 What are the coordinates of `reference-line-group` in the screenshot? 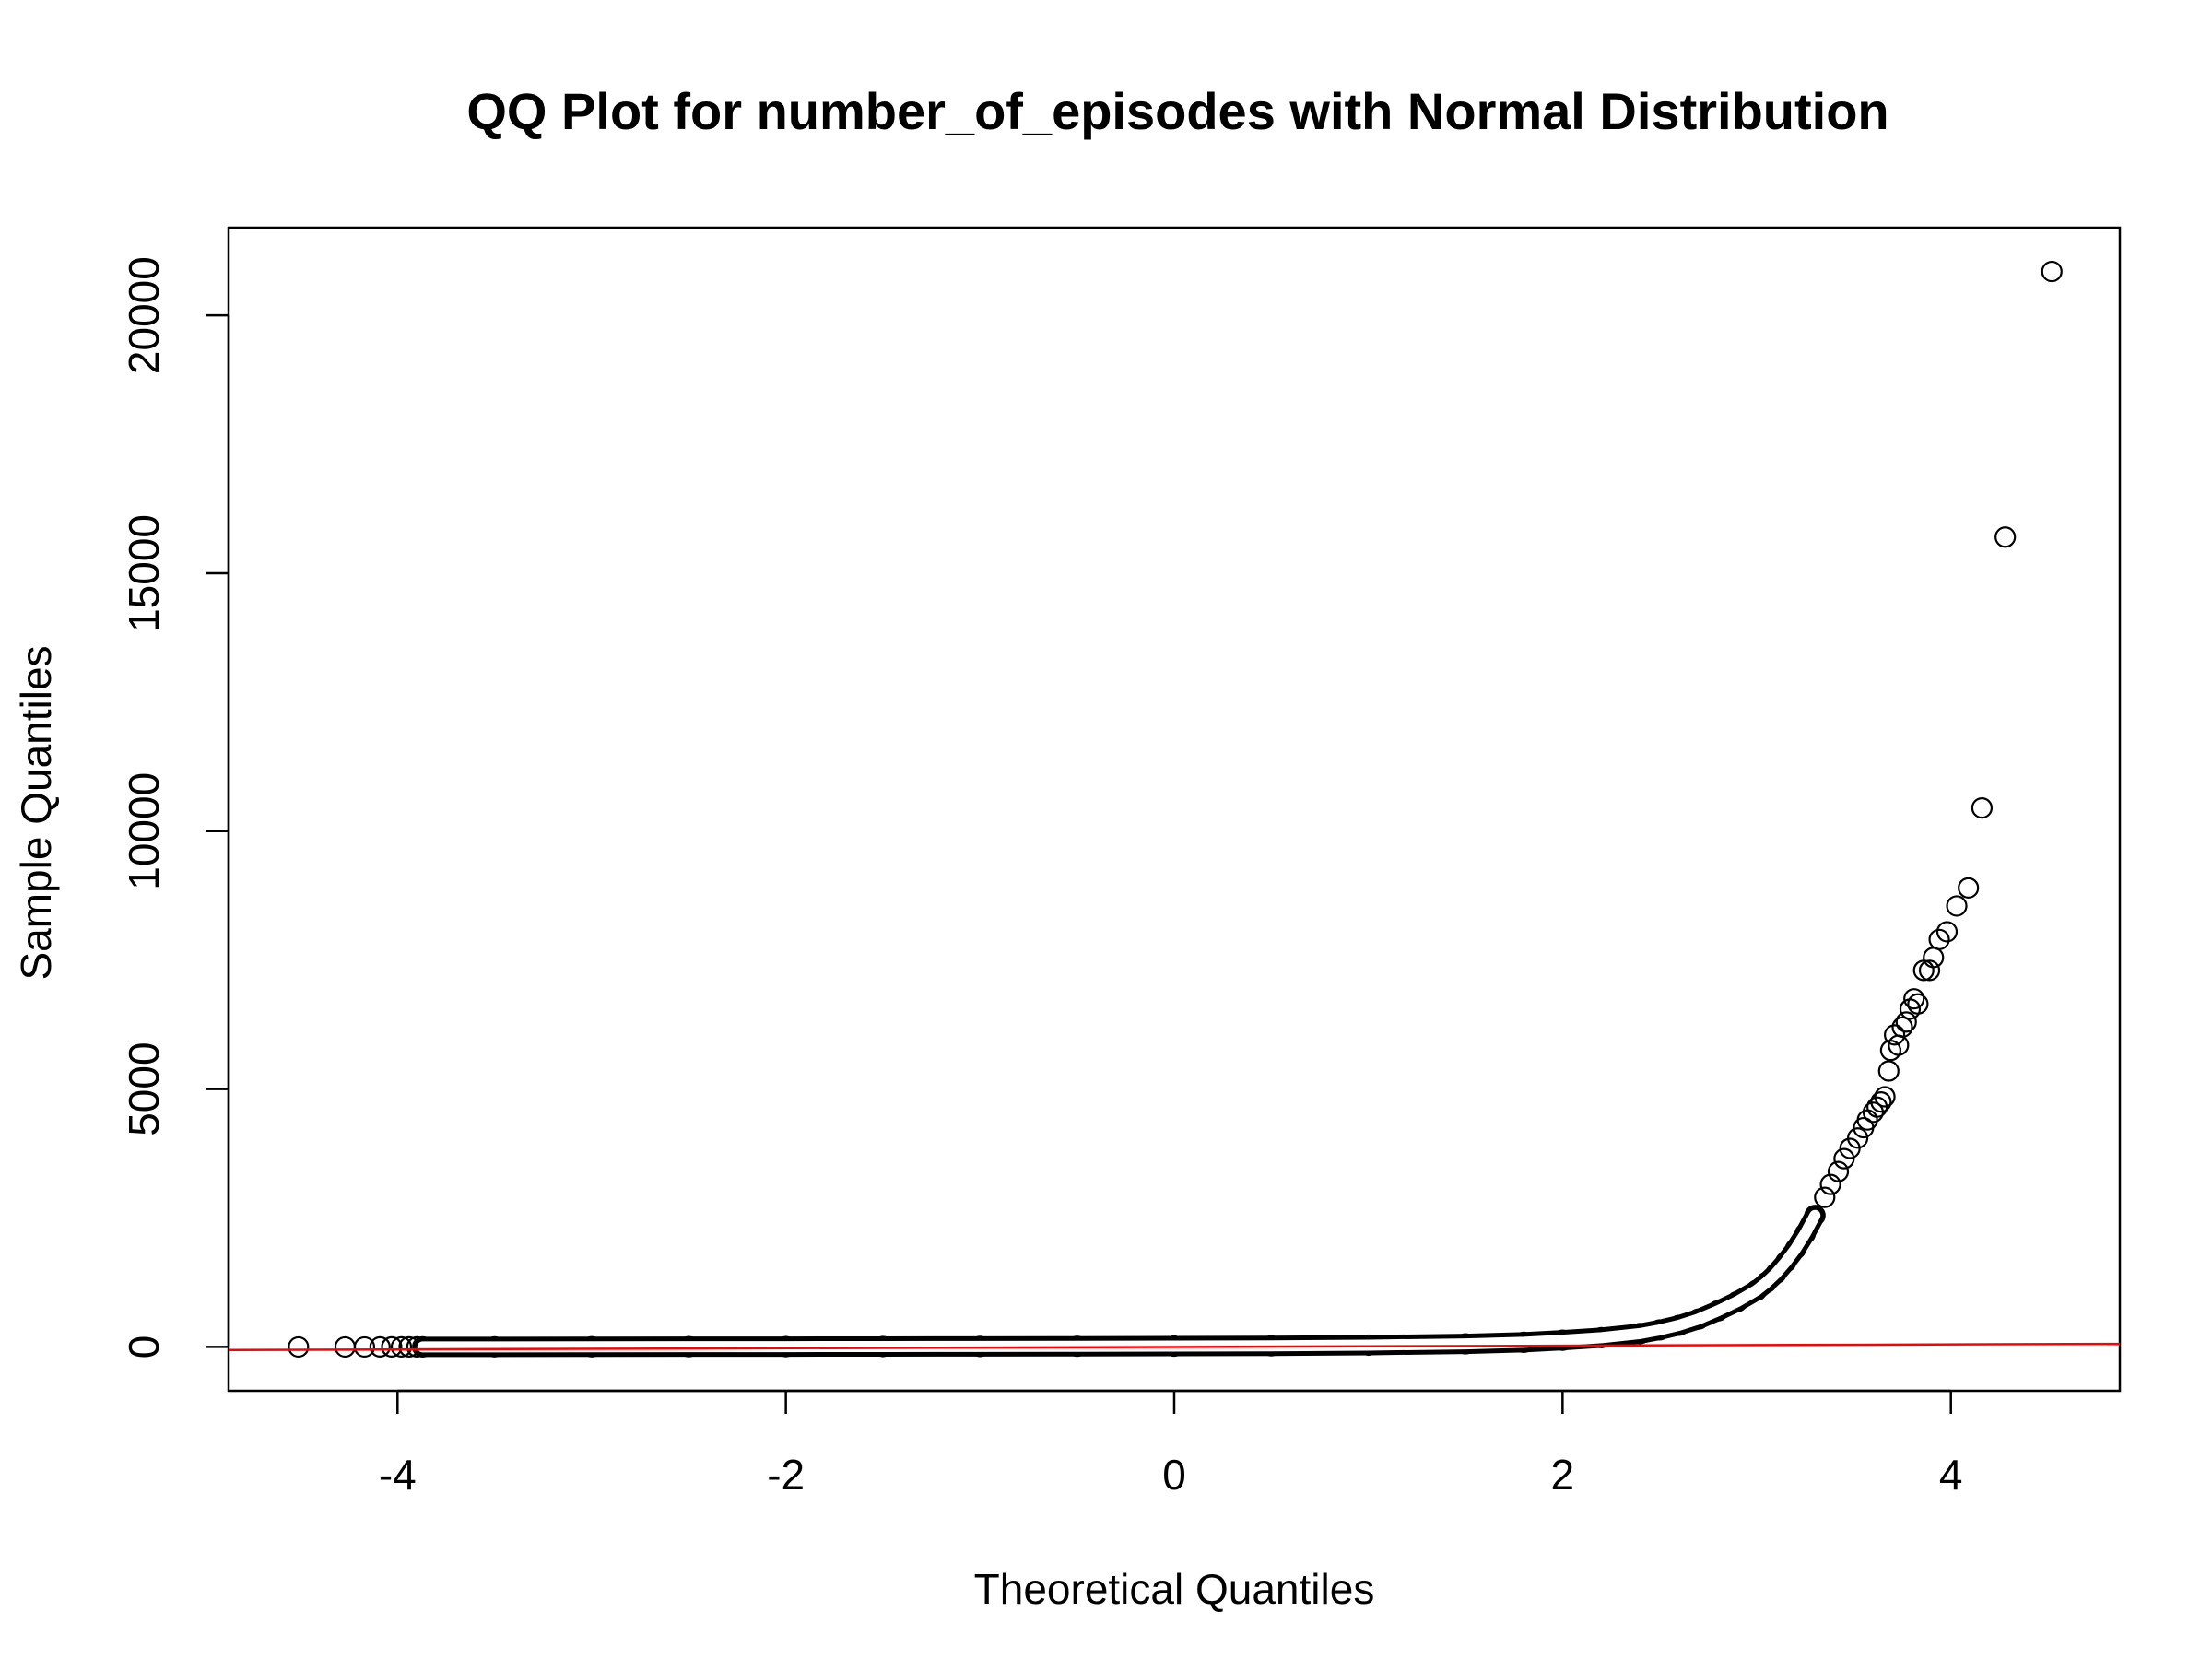 It's located at (1174, 1347).